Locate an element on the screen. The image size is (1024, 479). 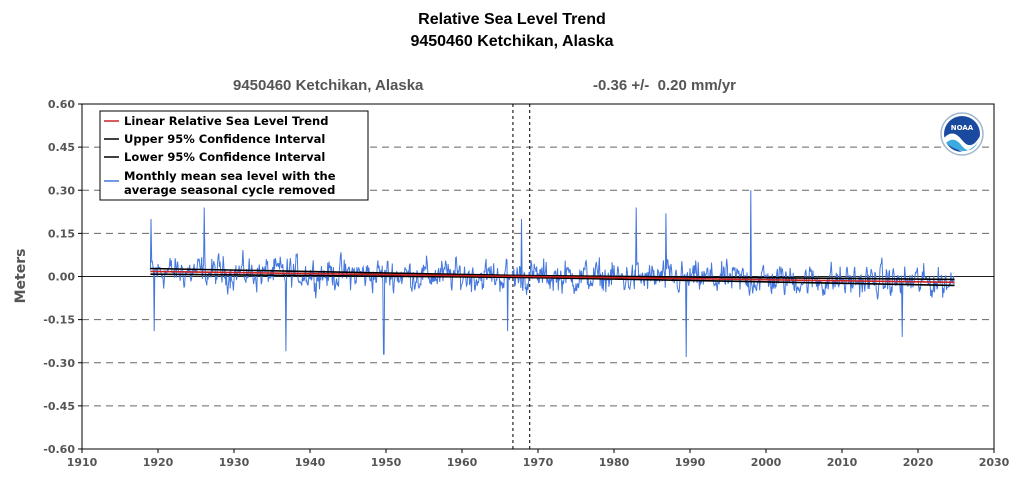
chart-subtitle: 9450460 Ketchikan, Alaska is located at coordinates (512, 41).